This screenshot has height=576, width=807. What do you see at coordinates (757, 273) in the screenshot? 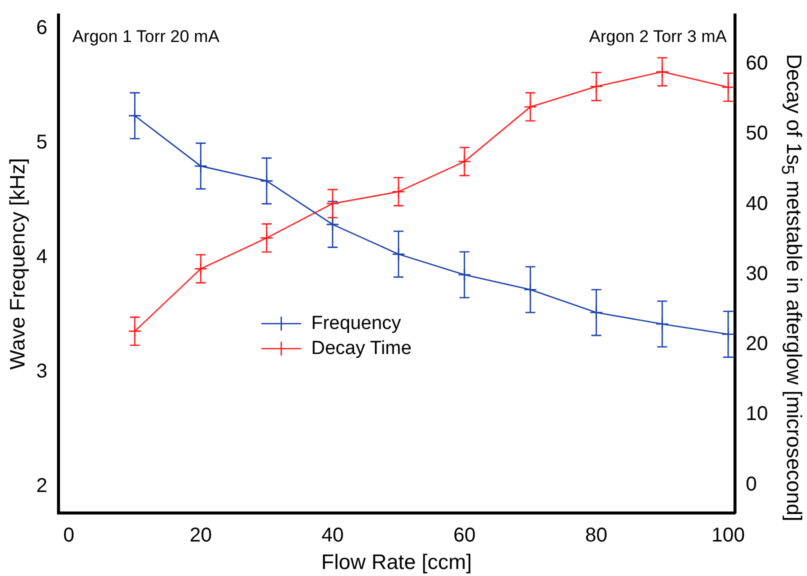
I see `y2-tick-label: 30` at bounding box center [757, 273].